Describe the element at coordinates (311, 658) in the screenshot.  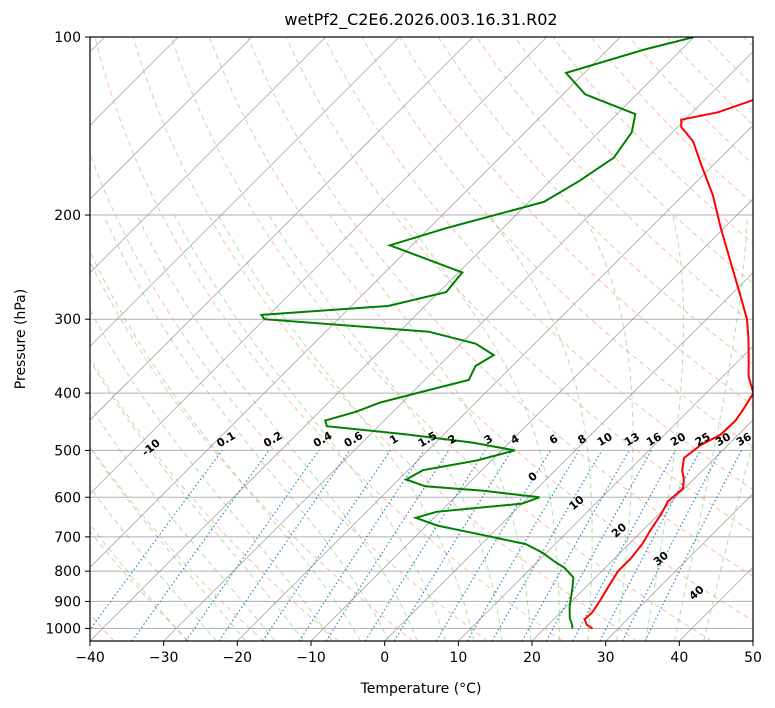
I see `x-tick-label: −10` at that location.